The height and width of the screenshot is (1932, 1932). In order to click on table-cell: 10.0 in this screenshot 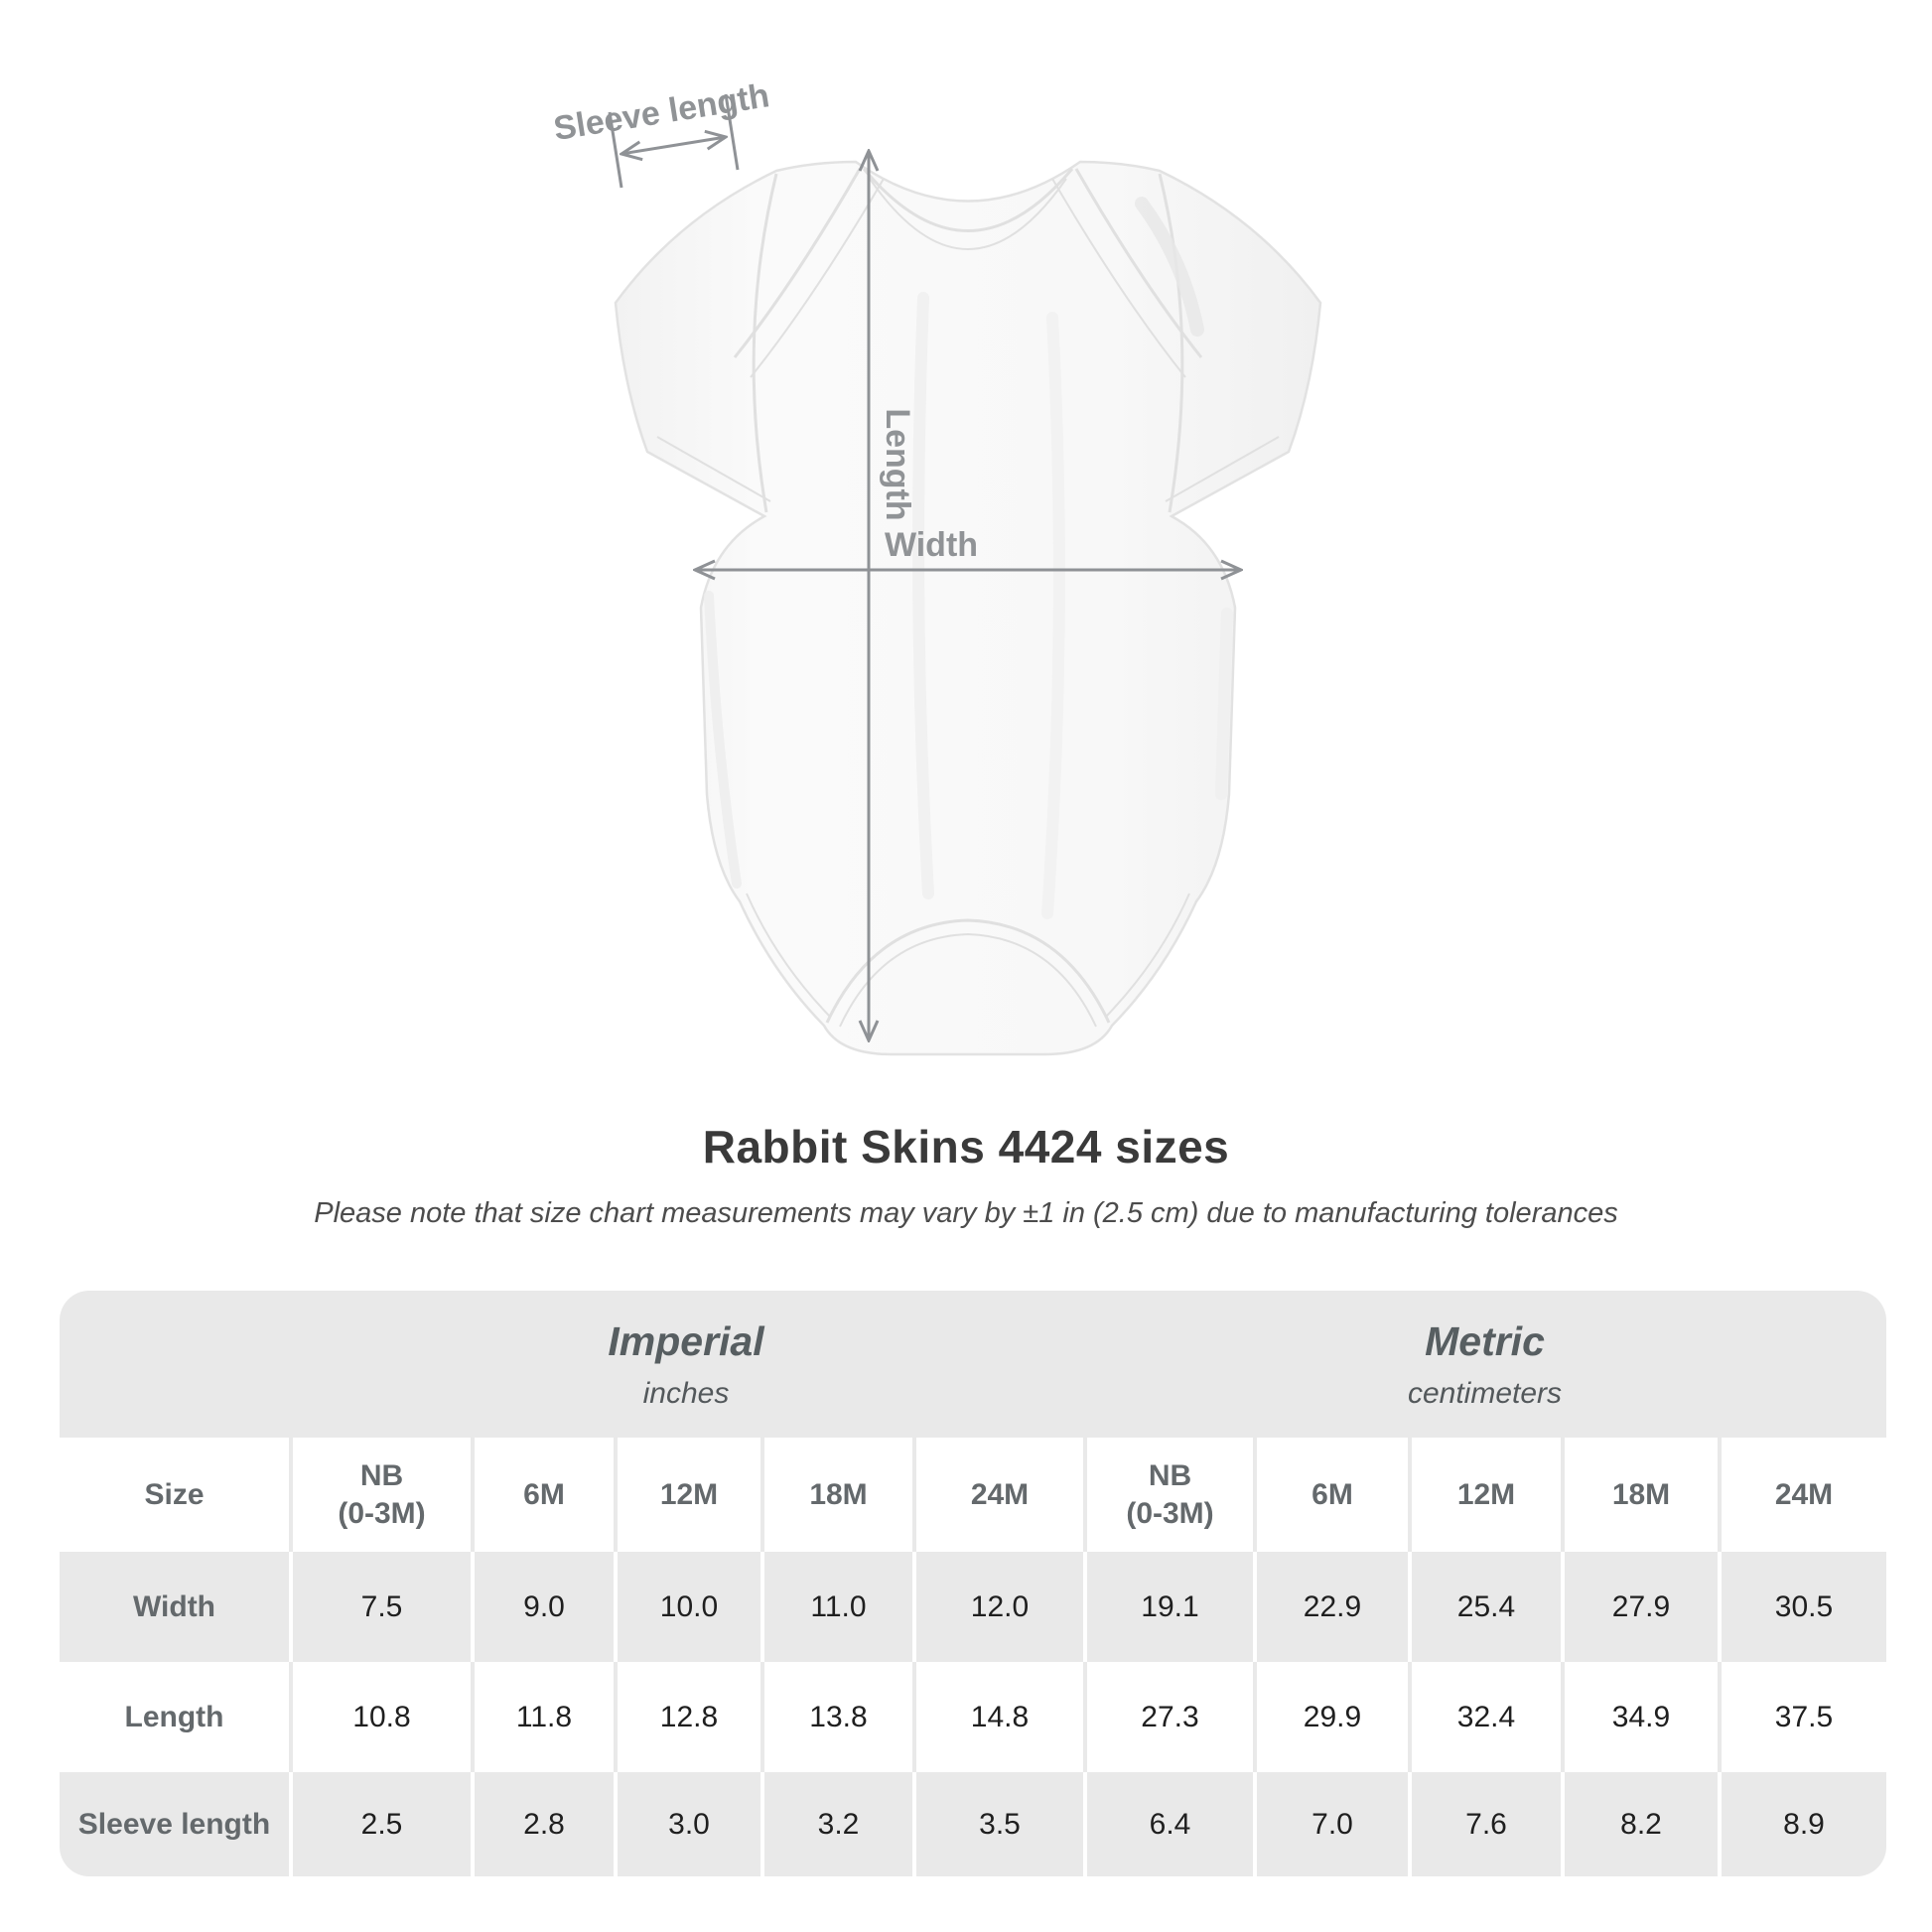, I will do `click(687, 1607)`.